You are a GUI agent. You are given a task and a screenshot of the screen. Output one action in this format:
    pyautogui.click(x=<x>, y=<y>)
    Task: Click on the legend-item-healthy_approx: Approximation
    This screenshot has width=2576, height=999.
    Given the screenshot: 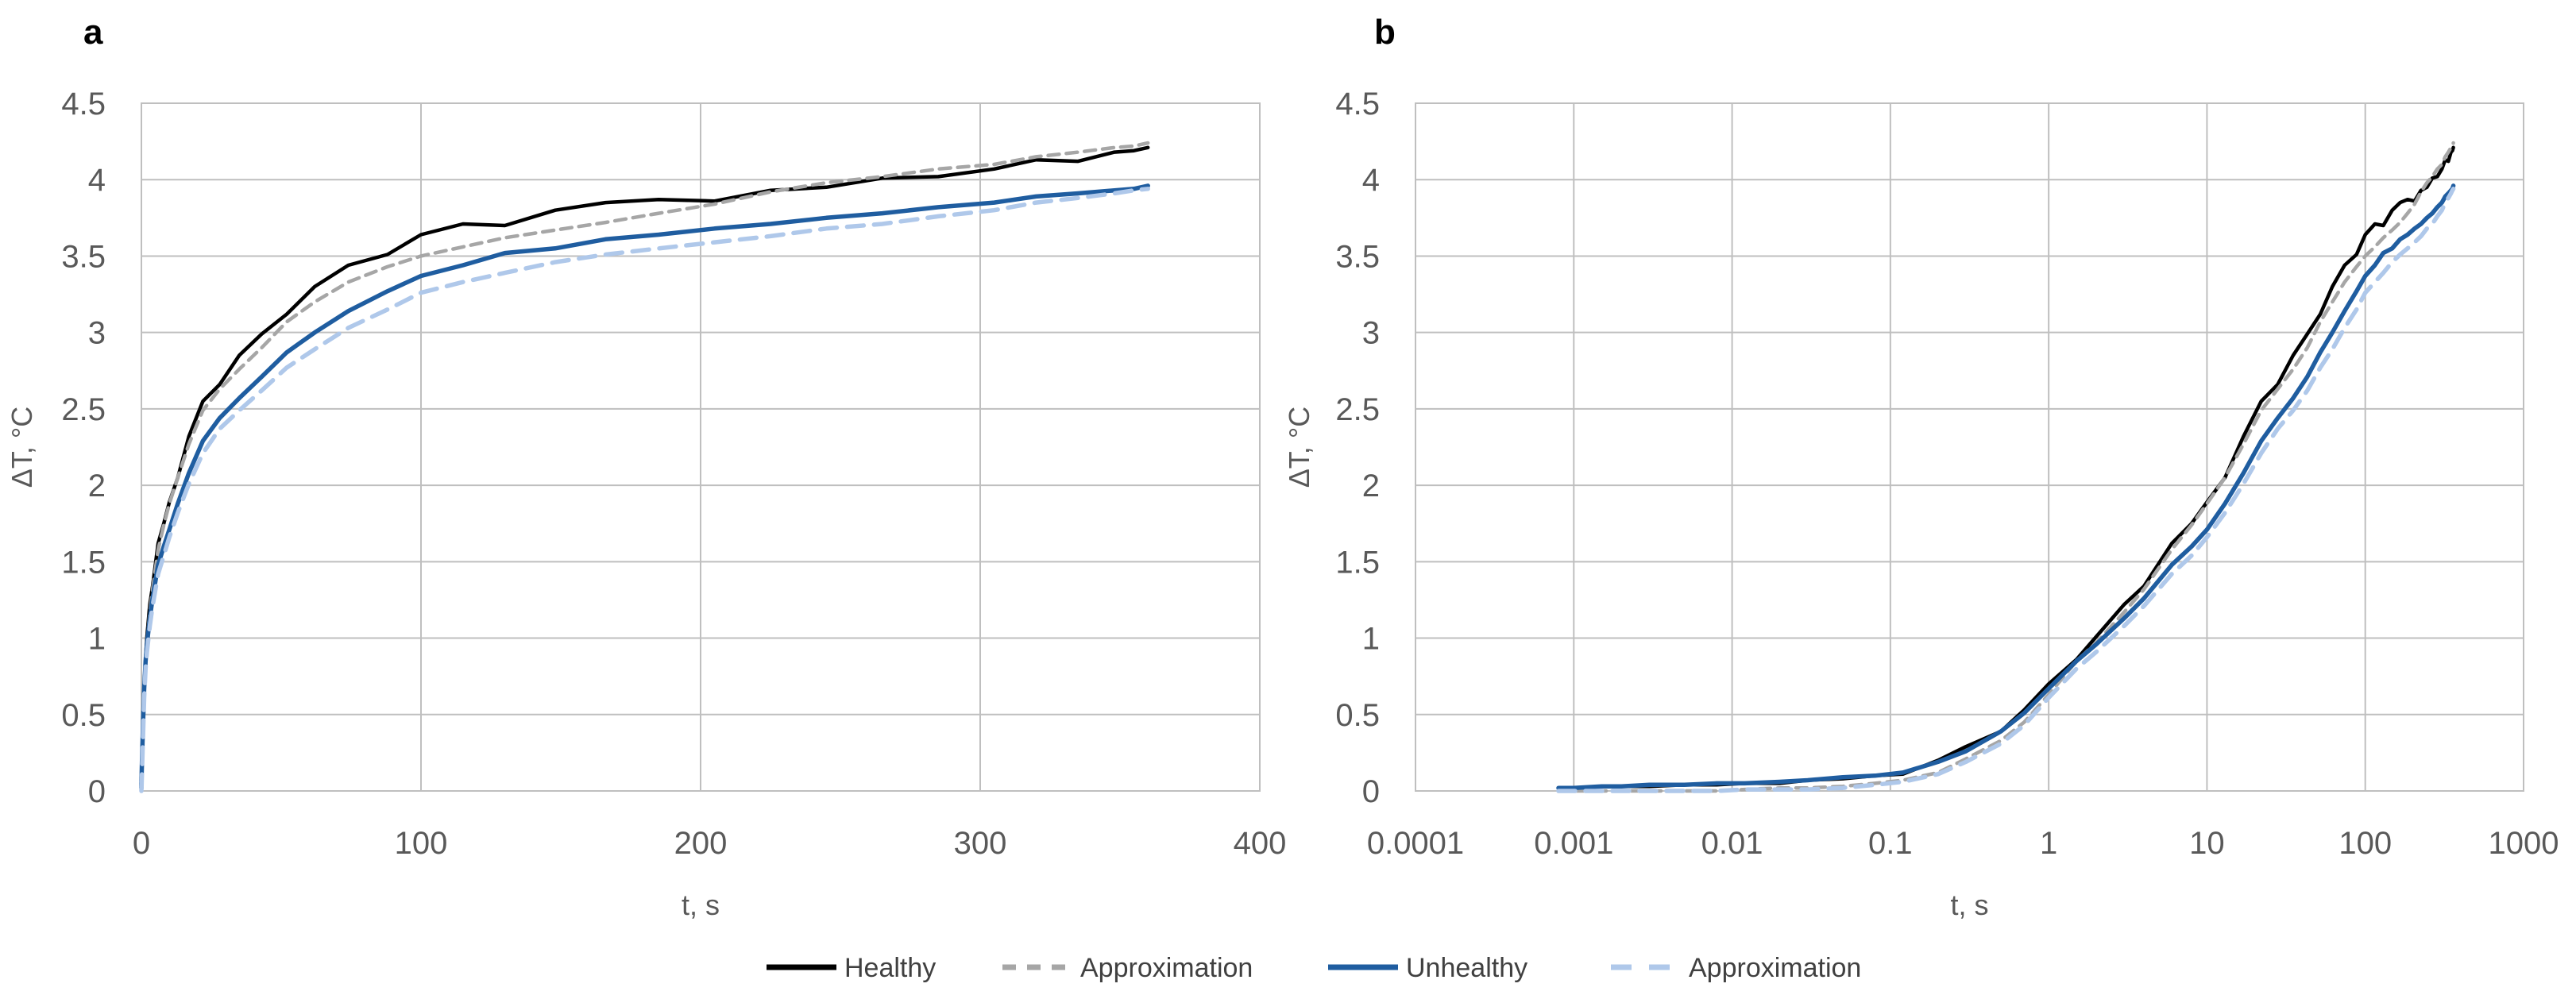 What is the action you would take?
    pyautogui.click(x=1127, y=968)
    